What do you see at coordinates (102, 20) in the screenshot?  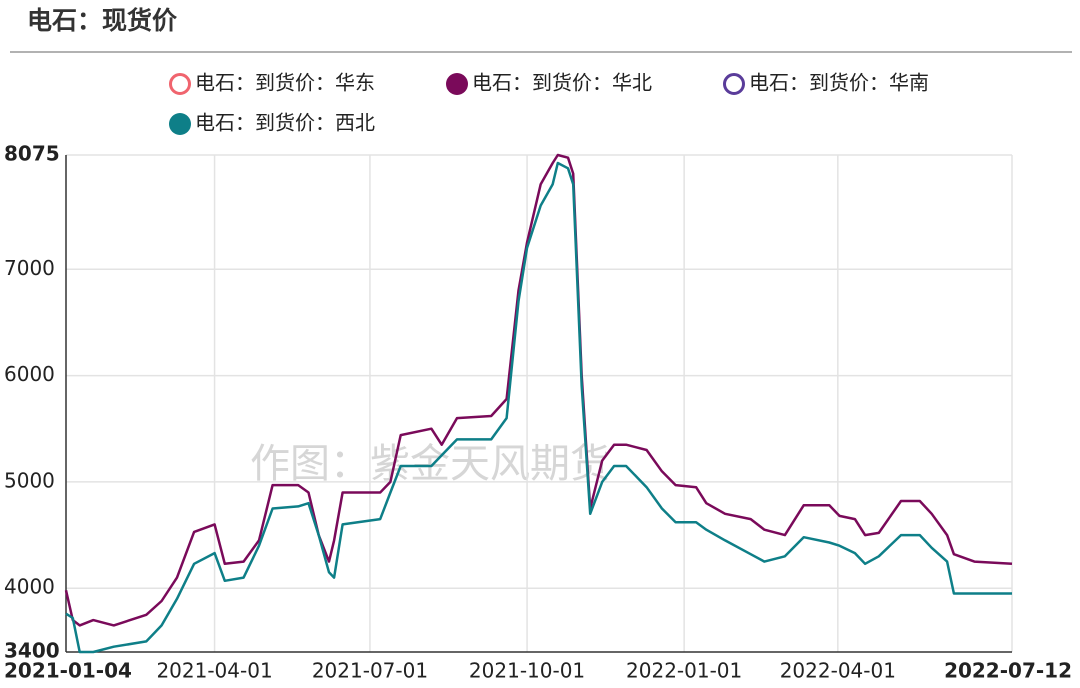 I see `page-title: 电石：现货价` at bounding box center [102, 20].